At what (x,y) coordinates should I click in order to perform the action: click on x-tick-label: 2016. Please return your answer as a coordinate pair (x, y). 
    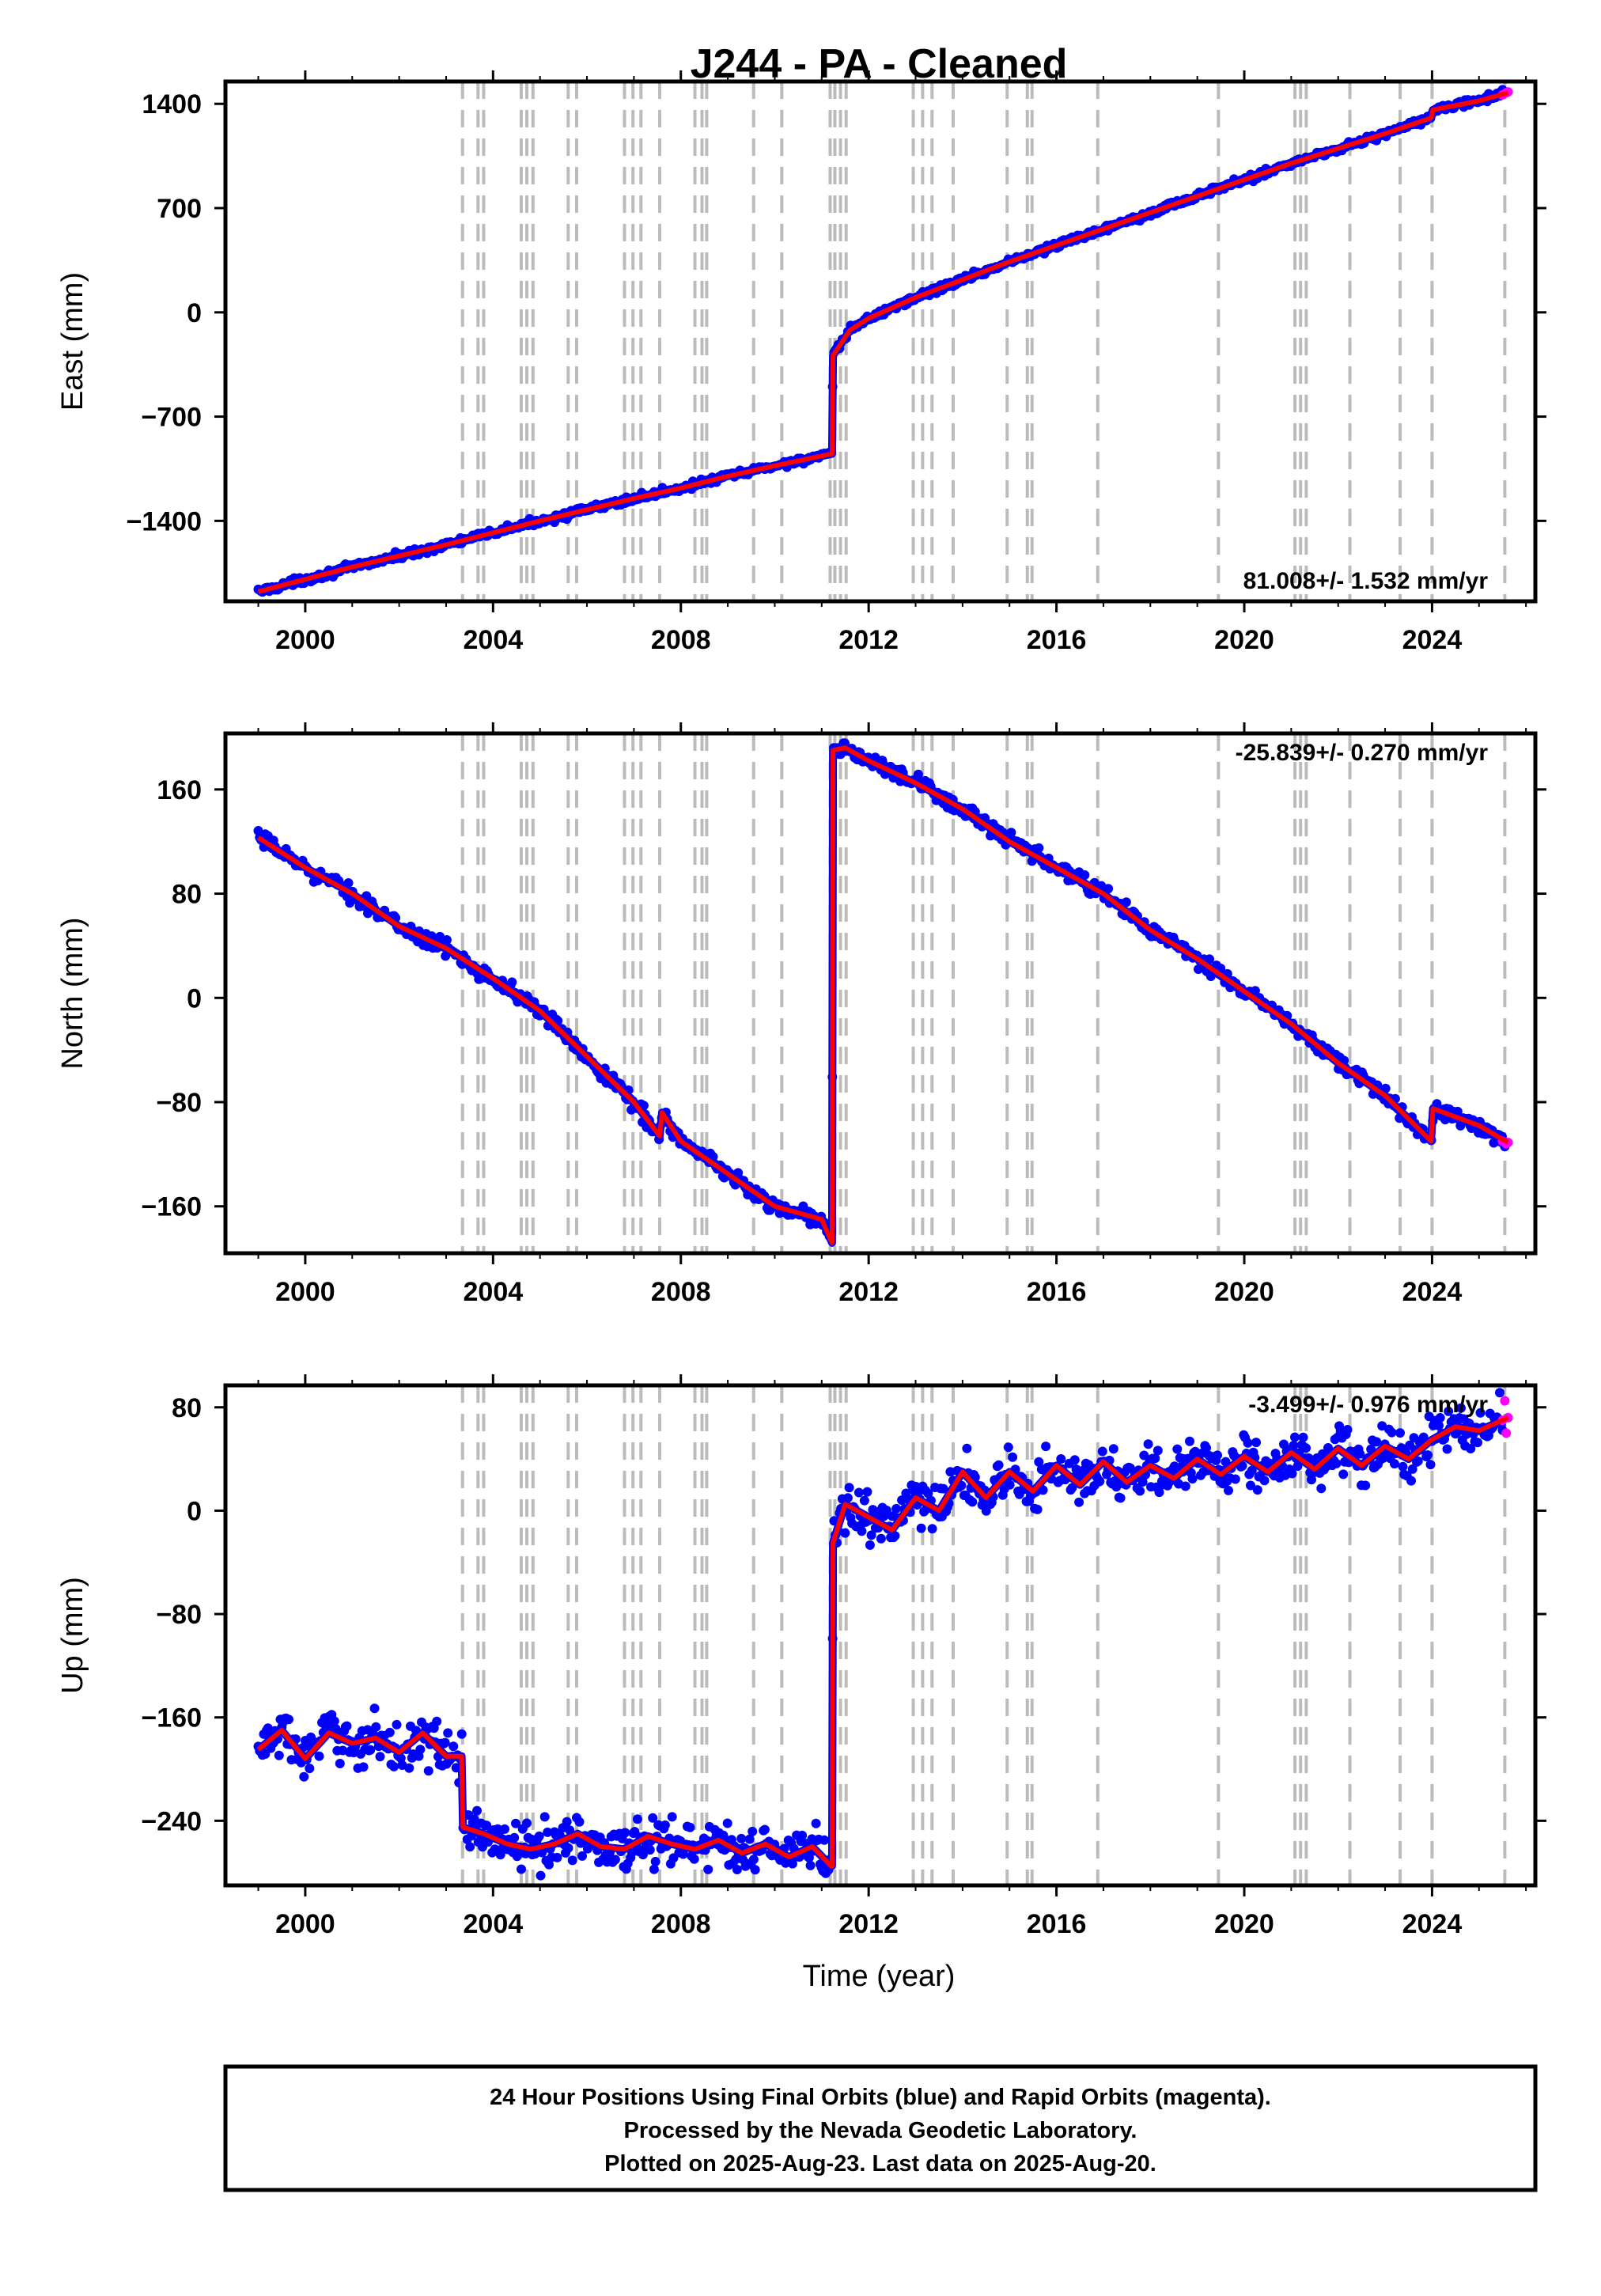
    Looking at the image, I should click on (1057, 640).